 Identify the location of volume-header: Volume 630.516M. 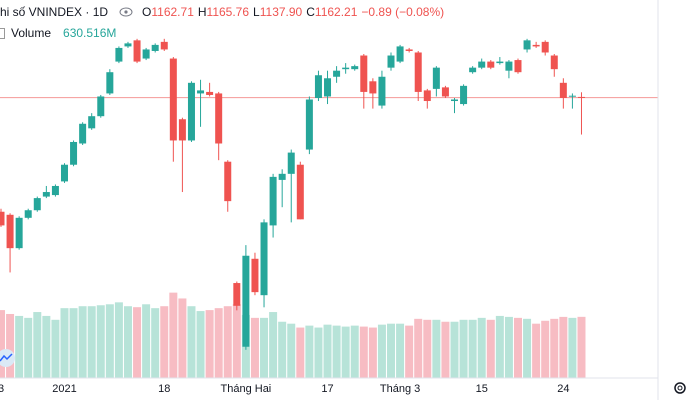
(58, 33).